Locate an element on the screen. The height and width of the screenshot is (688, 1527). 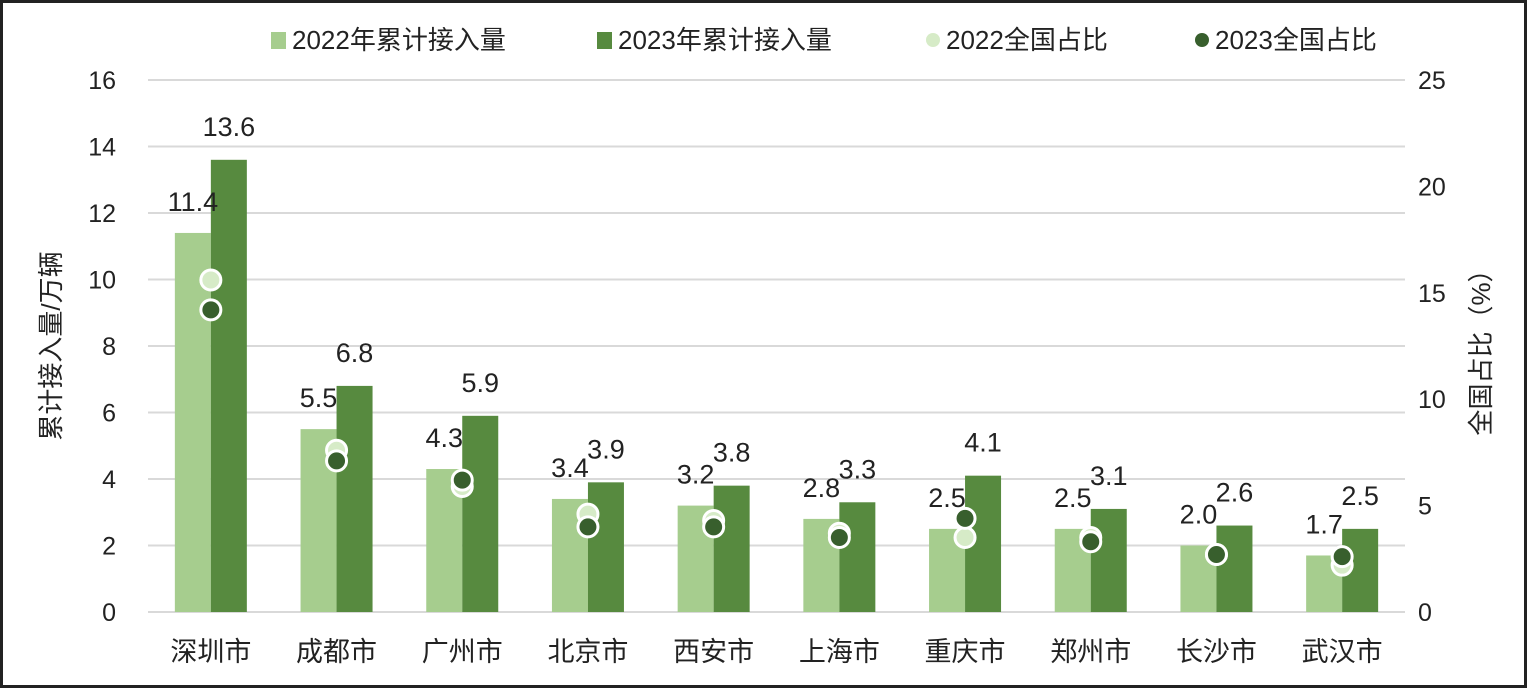
data-label-2022: 4.3 is located at coordinates (444, 438).